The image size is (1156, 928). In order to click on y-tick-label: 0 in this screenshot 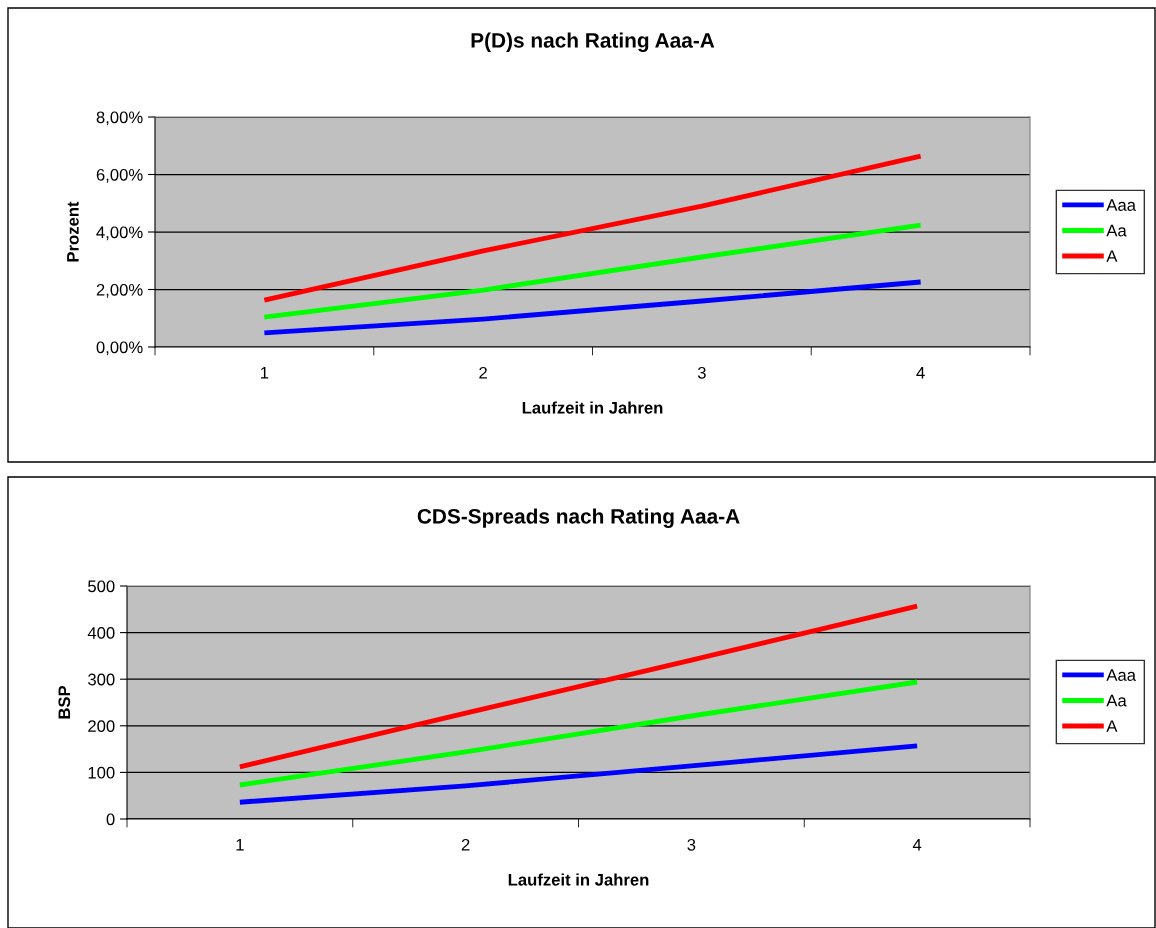, I will do `click(110, 819)`.